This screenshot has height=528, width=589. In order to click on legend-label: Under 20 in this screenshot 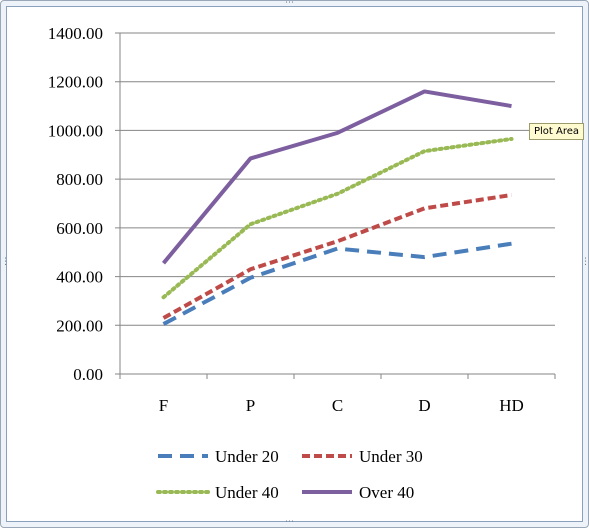, I will do `click(247, 456)`.